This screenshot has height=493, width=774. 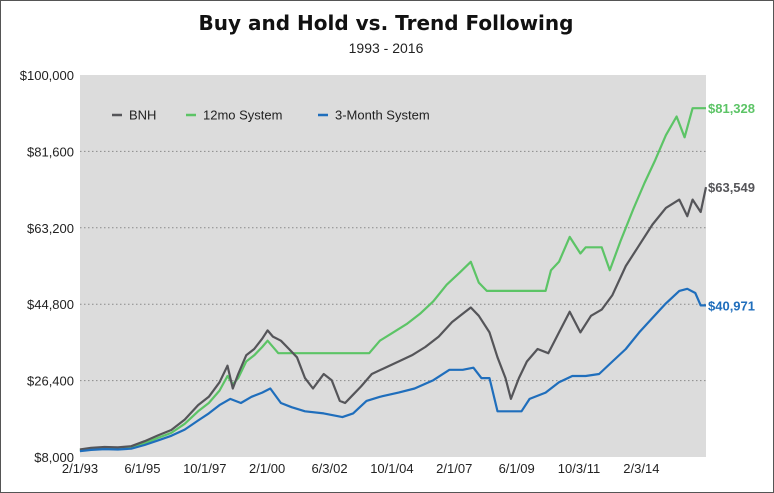 I want to click on legend: BNH 12mo System 3-Month System, so click(x=271, y=115).